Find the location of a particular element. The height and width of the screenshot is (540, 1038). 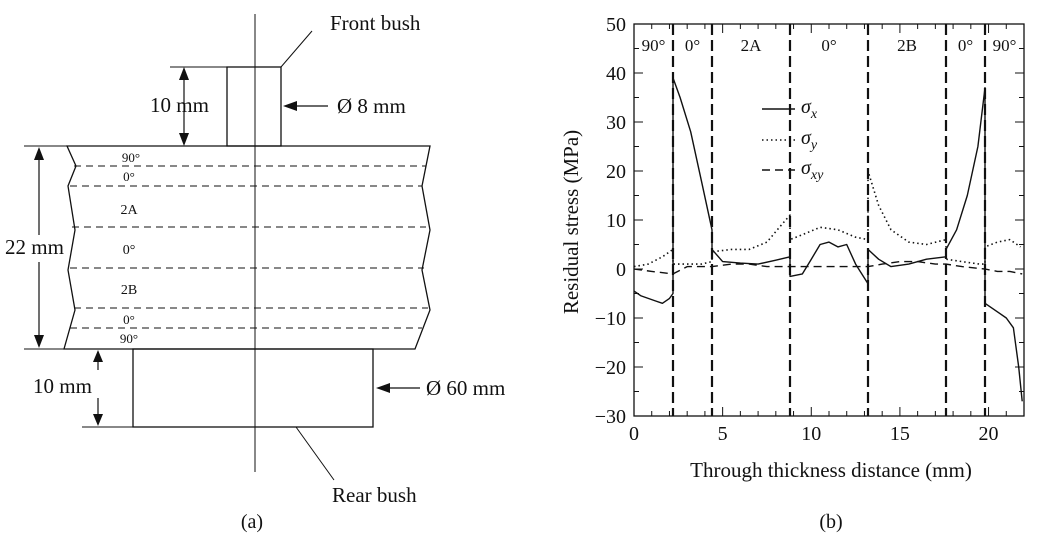

region-label: 2B is located at coordinates (907, 45).